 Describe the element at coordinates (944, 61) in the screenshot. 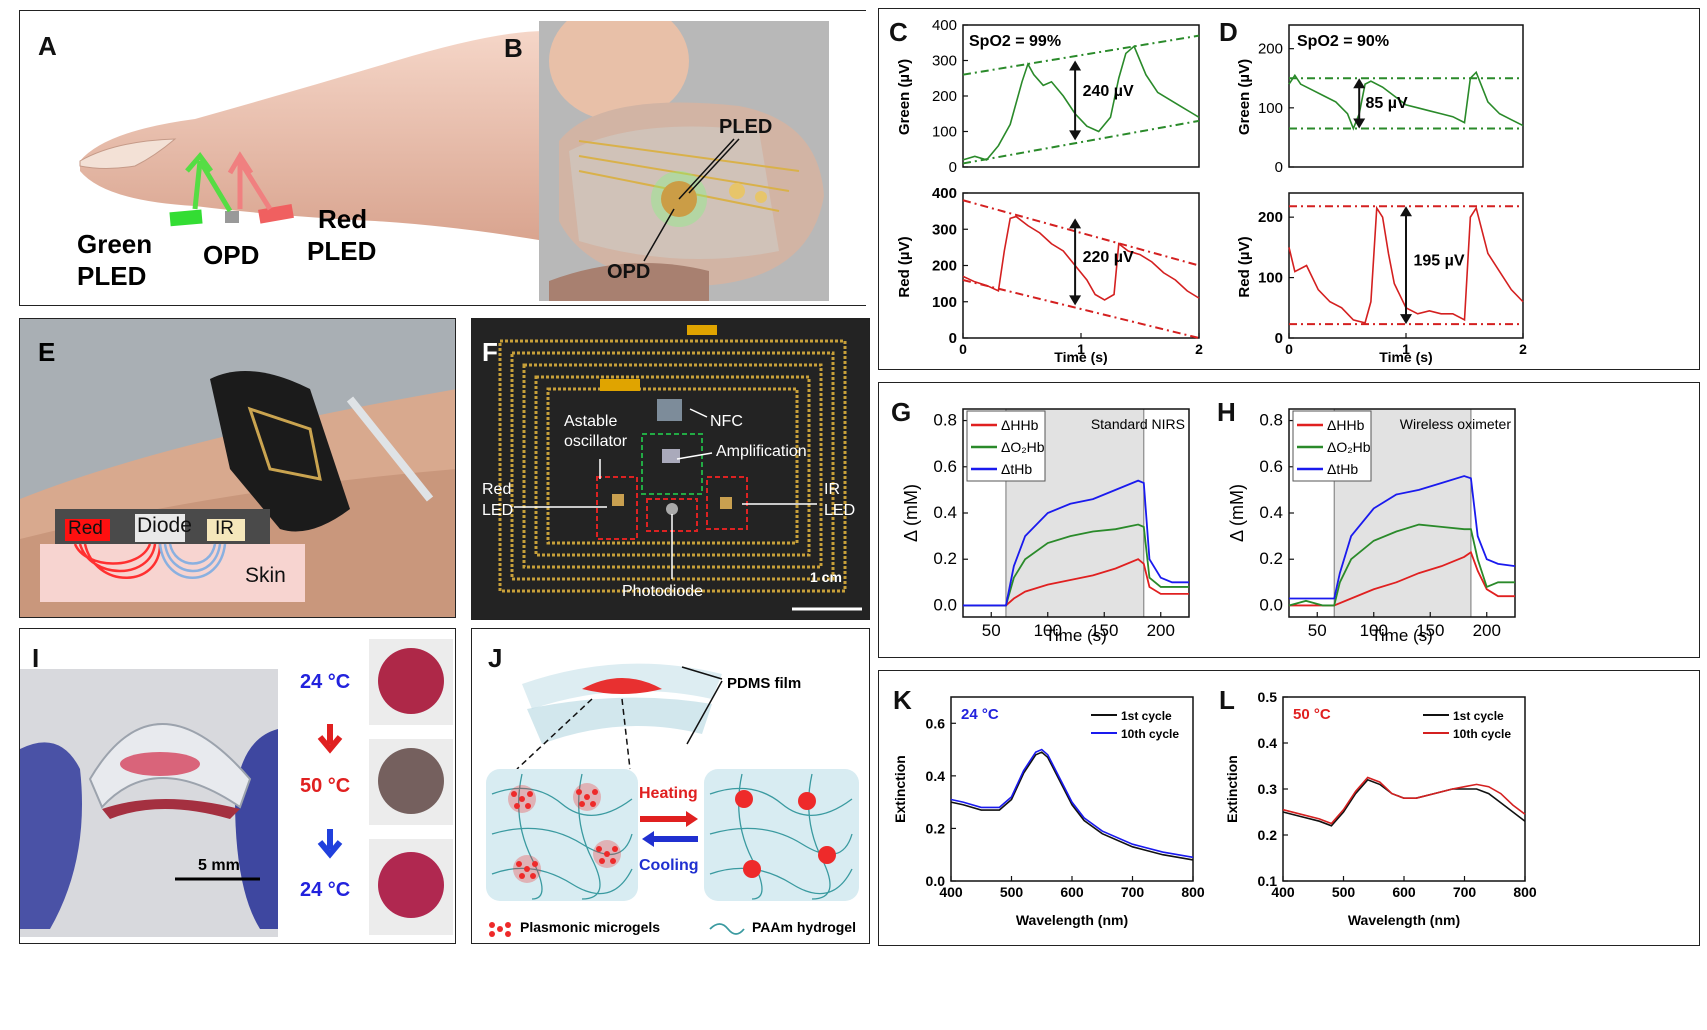

I see `c-green-y-tick-label: 300` at that location.